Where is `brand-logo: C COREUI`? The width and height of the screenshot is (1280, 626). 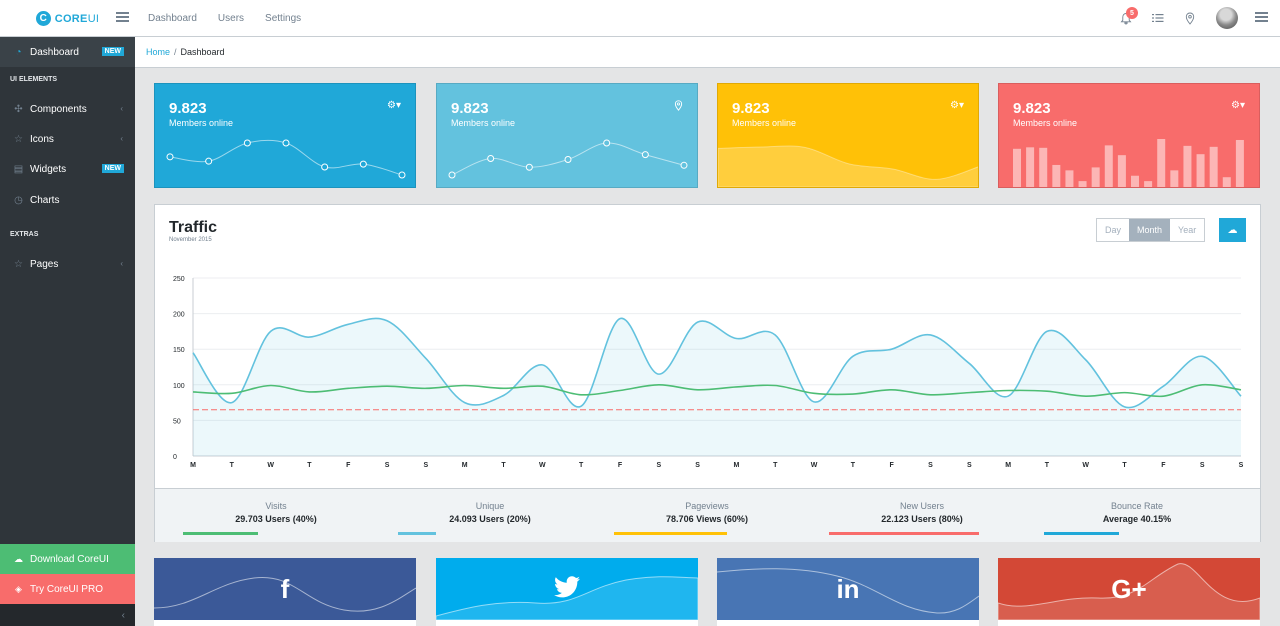 brand-logo: C COREUI is located at coordinates (67, 18).